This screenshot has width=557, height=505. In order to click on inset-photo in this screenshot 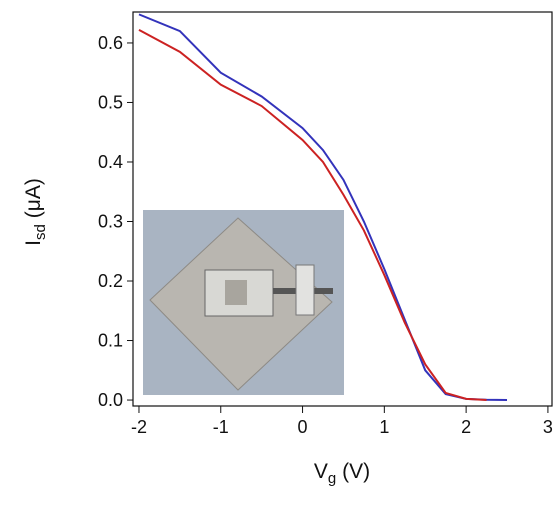, I will do `click(243, 302)`.